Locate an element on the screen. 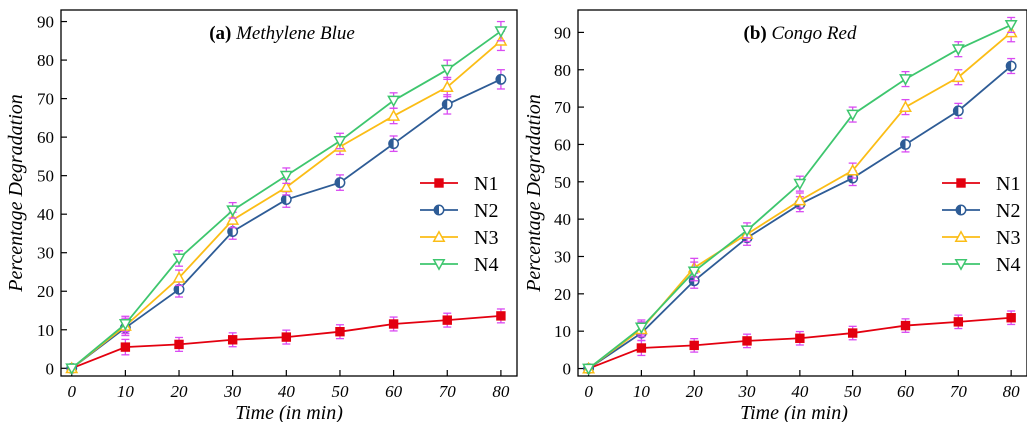  panel-a-legend-label: N3 is located at coordinates (486, 238).